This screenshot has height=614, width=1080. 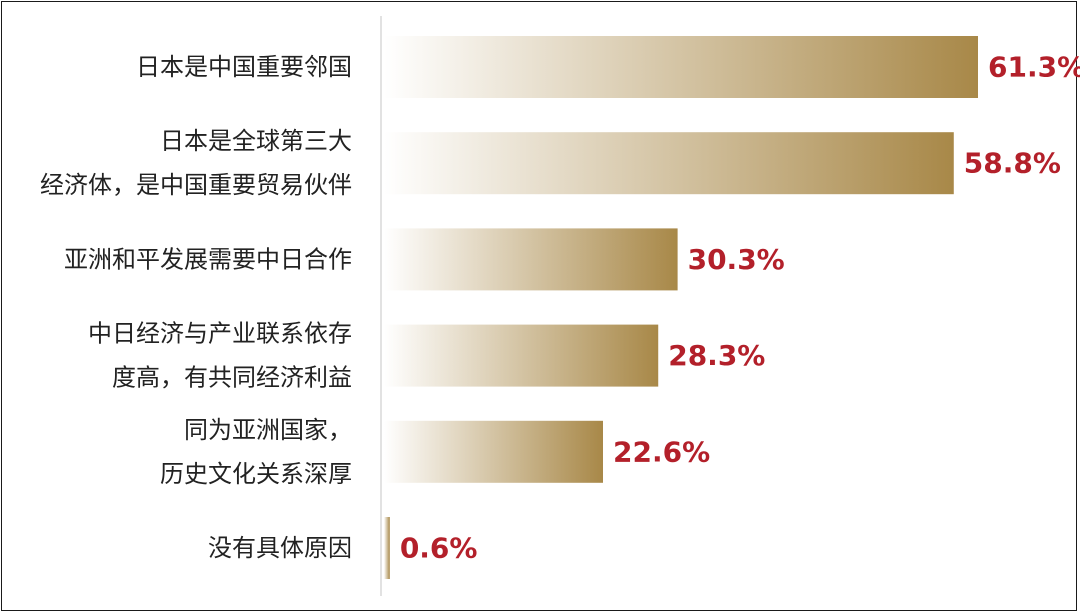 What do you see at coordinates (220, 334) in the screenshot?
I see `category-label-3-line-0: 中日经济与产业联系依存` at bounding box center [220, 334].